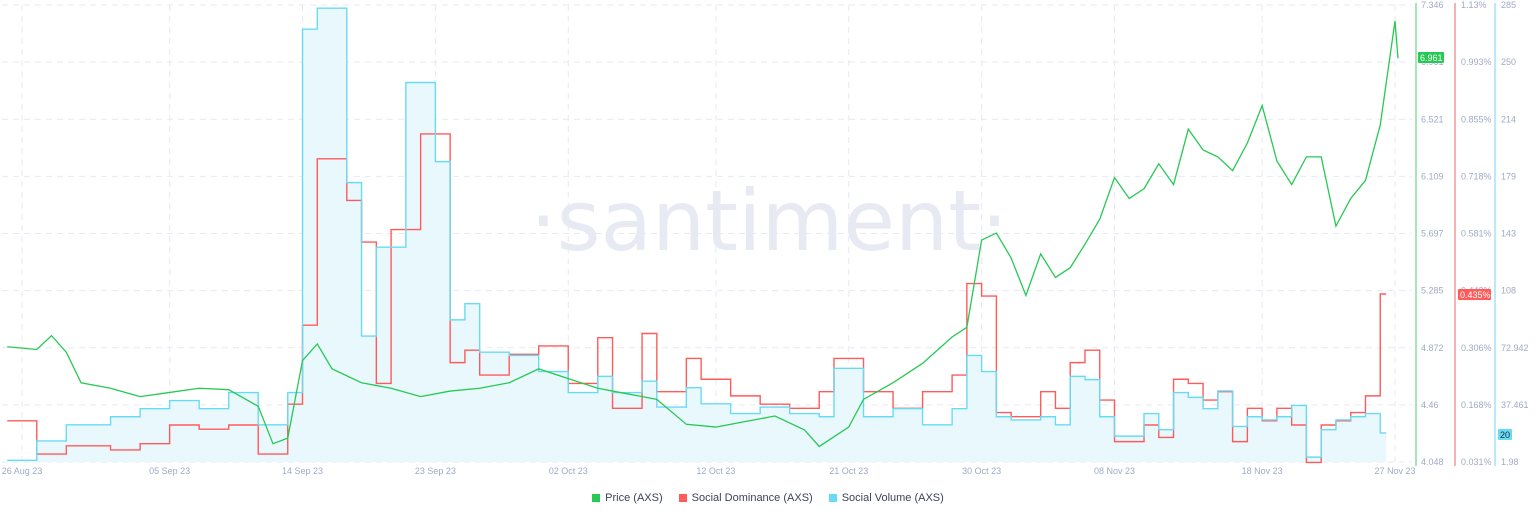 Image resolution: width=1536 pixels, height=520 pixels. Describe the element at coordinates (715, 471) in the screenshot. I see `svg-text: 12 Oct 23` at that location.